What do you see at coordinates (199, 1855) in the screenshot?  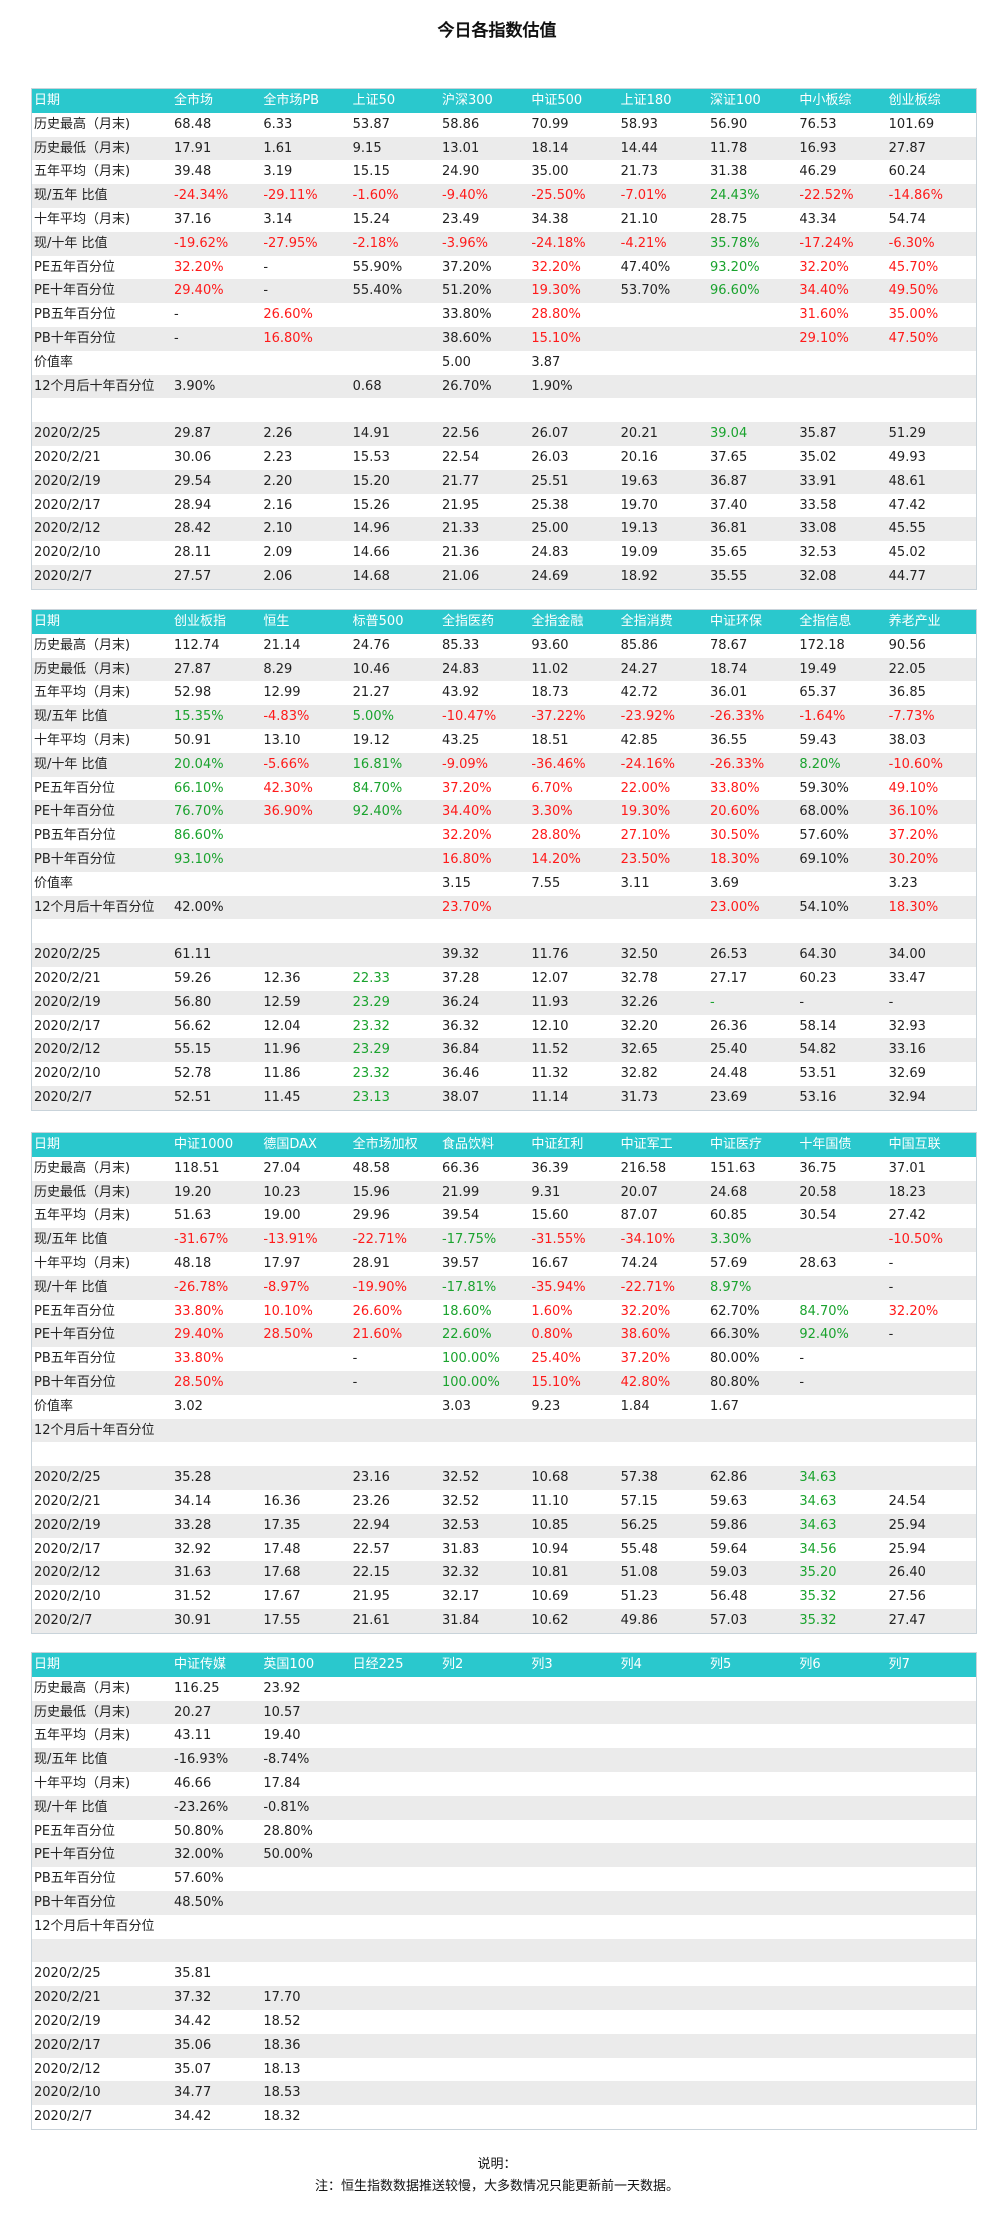 I see `value-cell: 32.00%` at bounding box center [199, 1855].